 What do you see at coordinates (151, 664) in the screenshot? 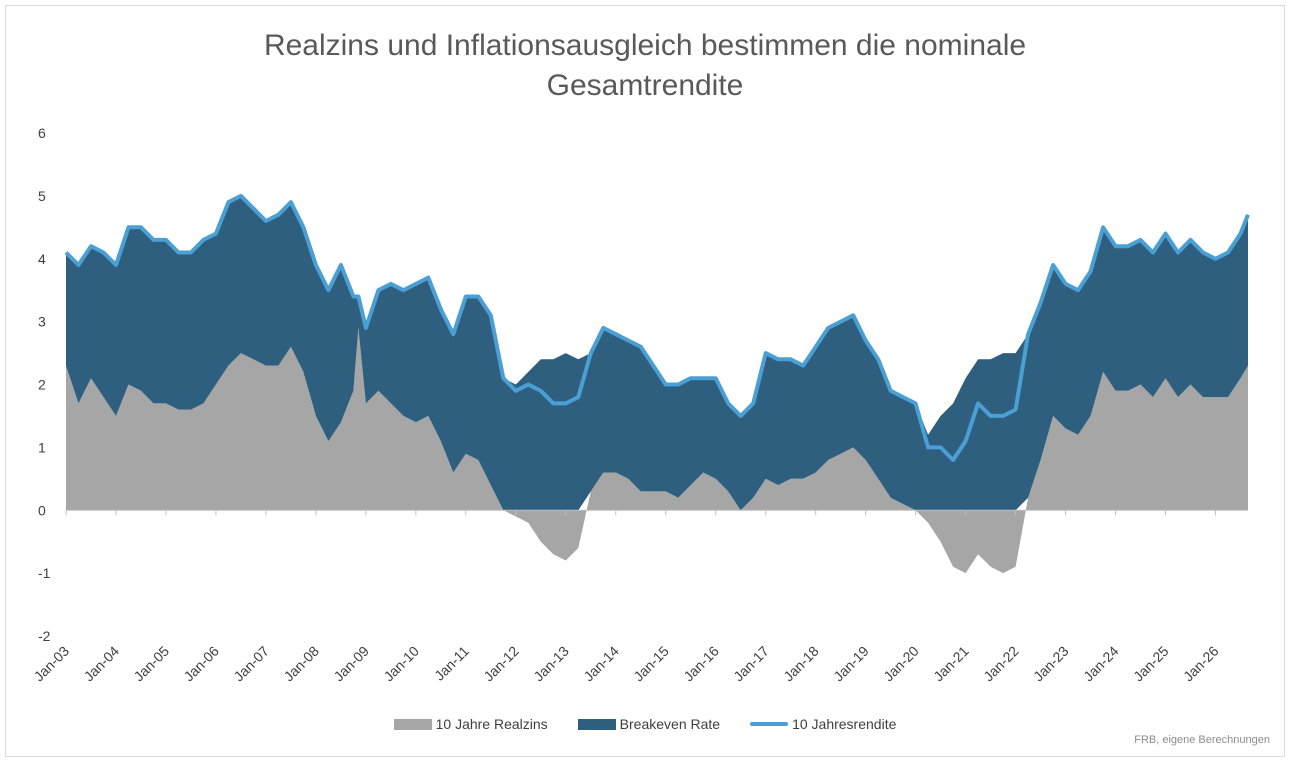
I see `x-tick-label: Jan-05` at bounding box center [151, 664].